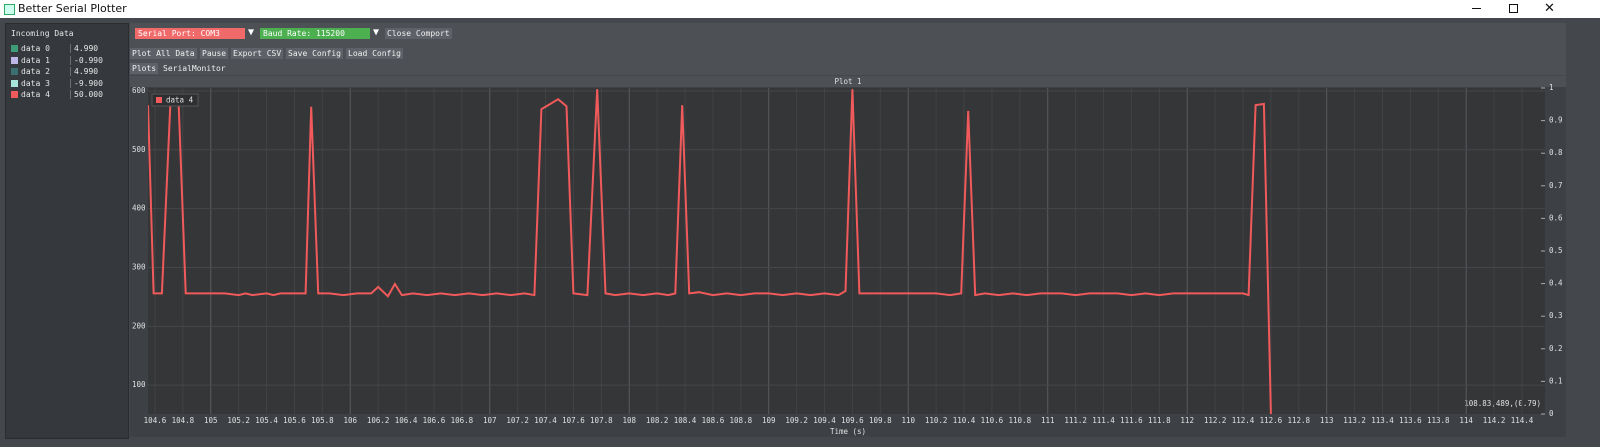  What do you see at coordinates (1131, 420) in the screenshot?
I see `x-tick-label: 111.6` at bounding box center [1131, 420].